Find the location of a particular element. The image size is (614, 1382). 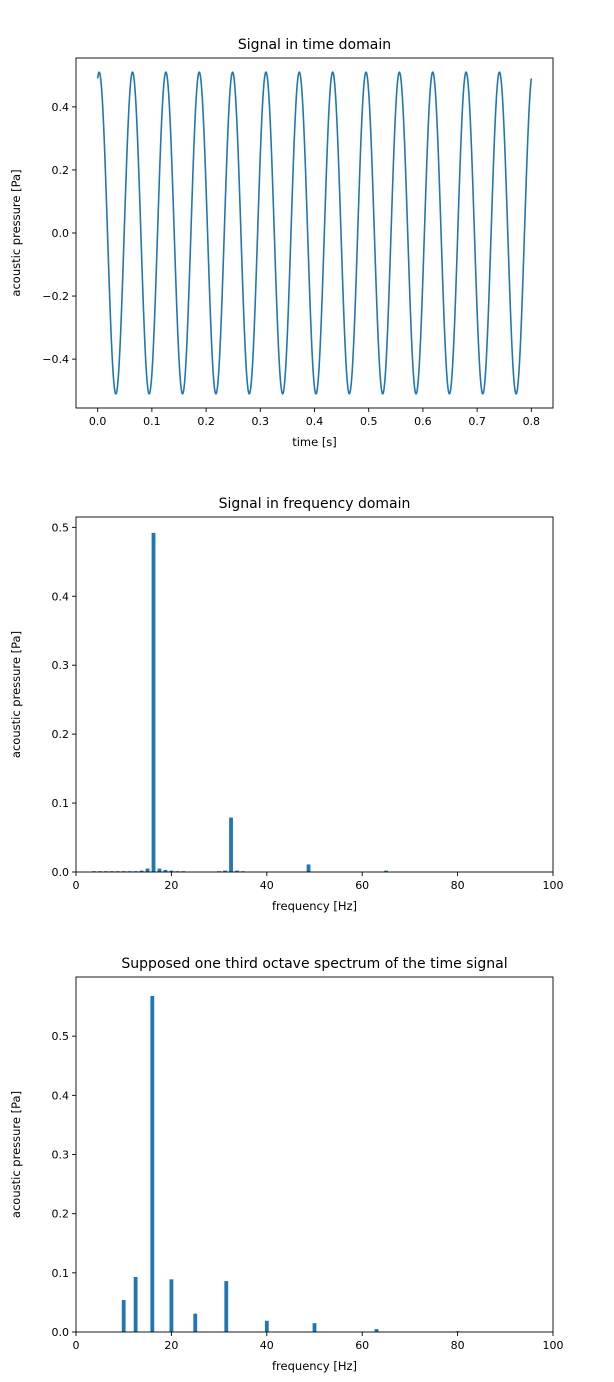

x-tick-label: 0.8 is located at coordinates (532, 421).